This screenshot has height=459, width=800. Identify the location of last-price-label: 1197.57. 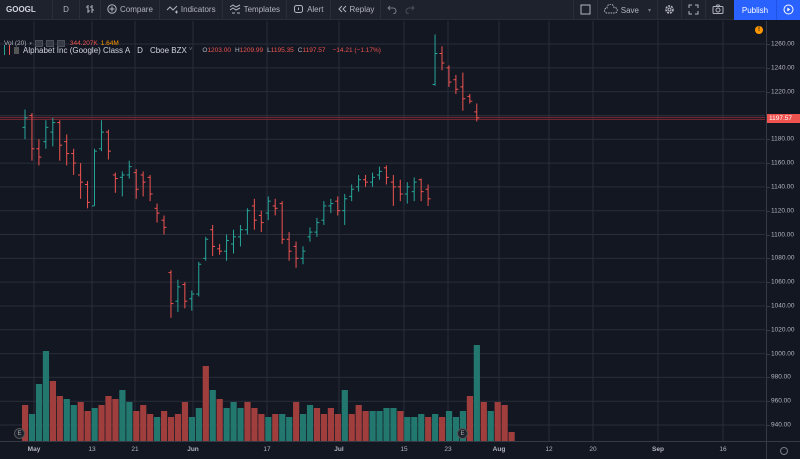
(783, 118).